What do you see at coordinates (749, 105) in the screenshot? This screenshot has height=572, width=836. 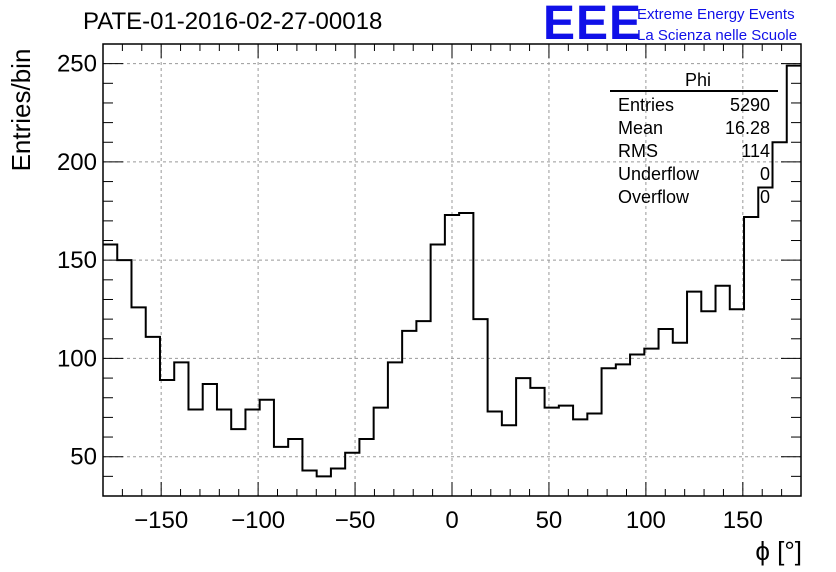 I see `stats-value: 5290` at bounding box center [749, 105].